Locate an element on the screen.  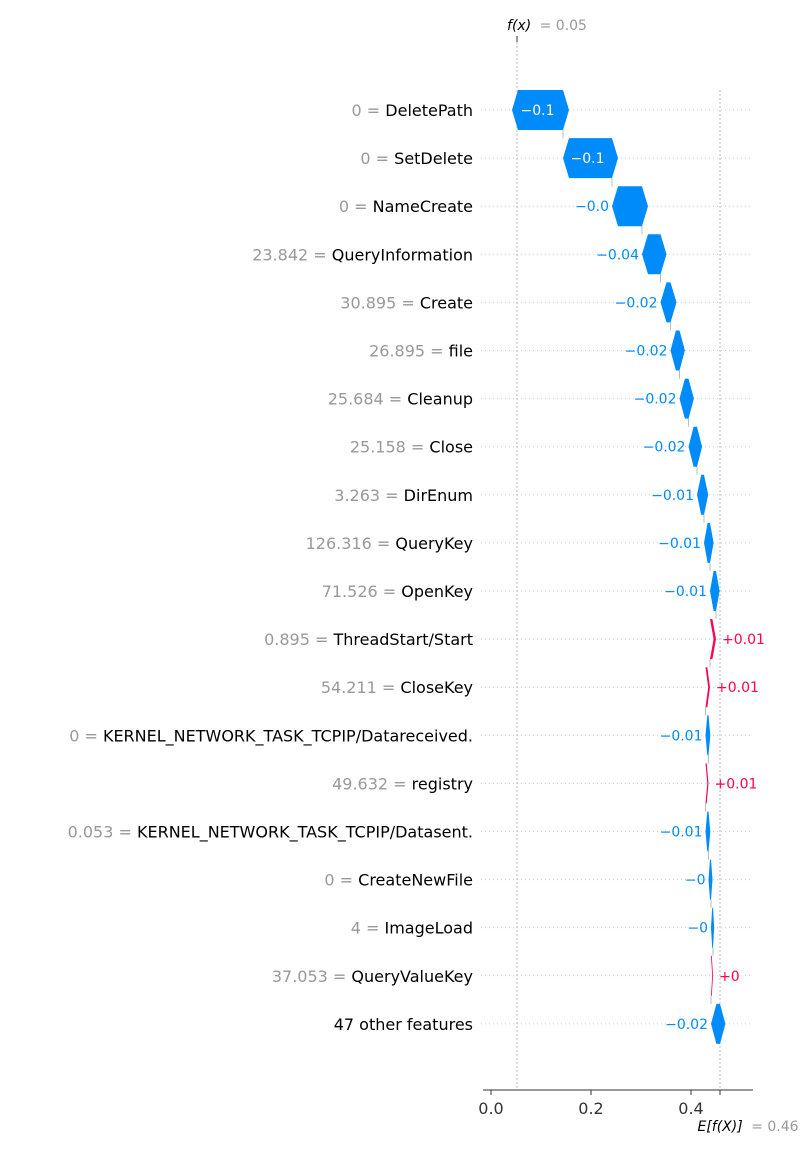
feature-name: CloseKey is located at coordinates (436, 687).